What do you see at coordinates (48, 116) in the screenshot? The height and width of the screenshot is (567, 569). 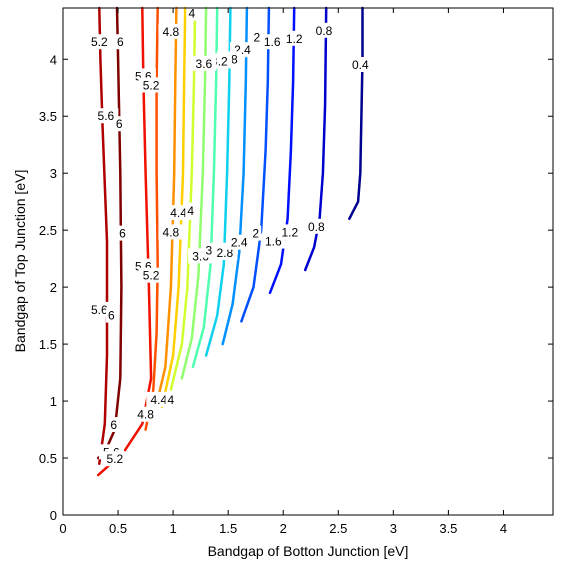 I see `y-tick-label: 3.5` at bounding box center [48, 116].